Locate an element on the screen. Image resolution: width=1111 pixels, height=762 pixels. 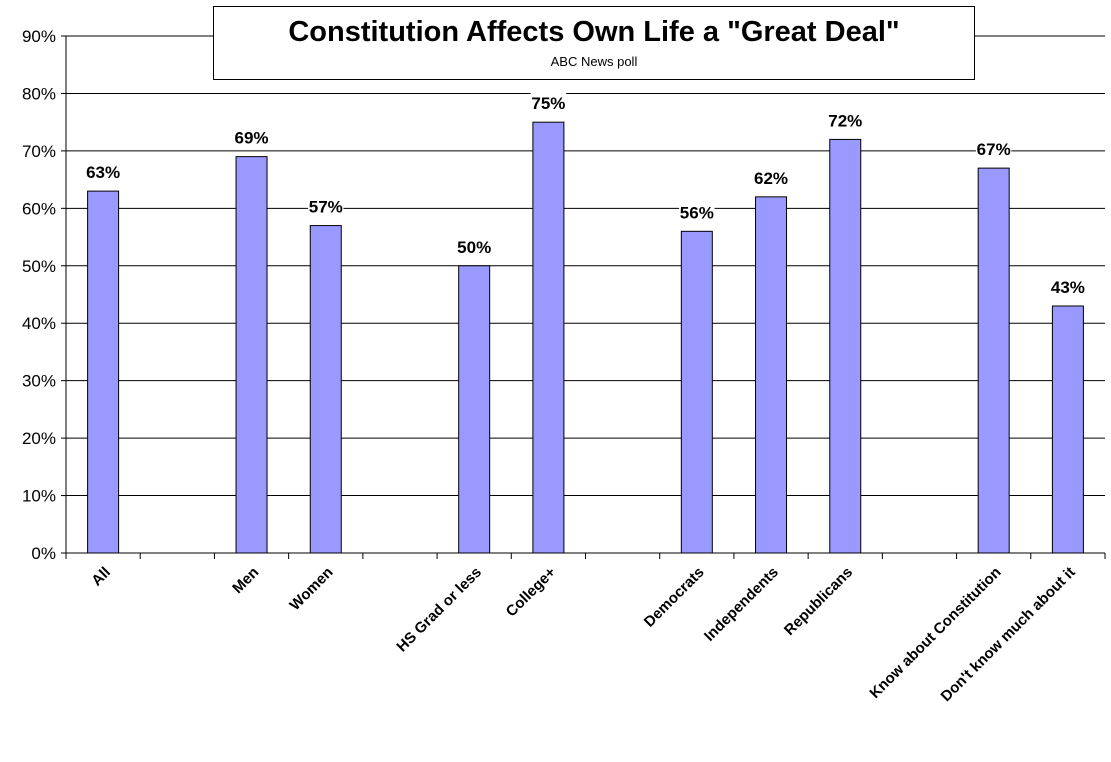
y-tick-label: 90% is located at coordinates (39, 36).